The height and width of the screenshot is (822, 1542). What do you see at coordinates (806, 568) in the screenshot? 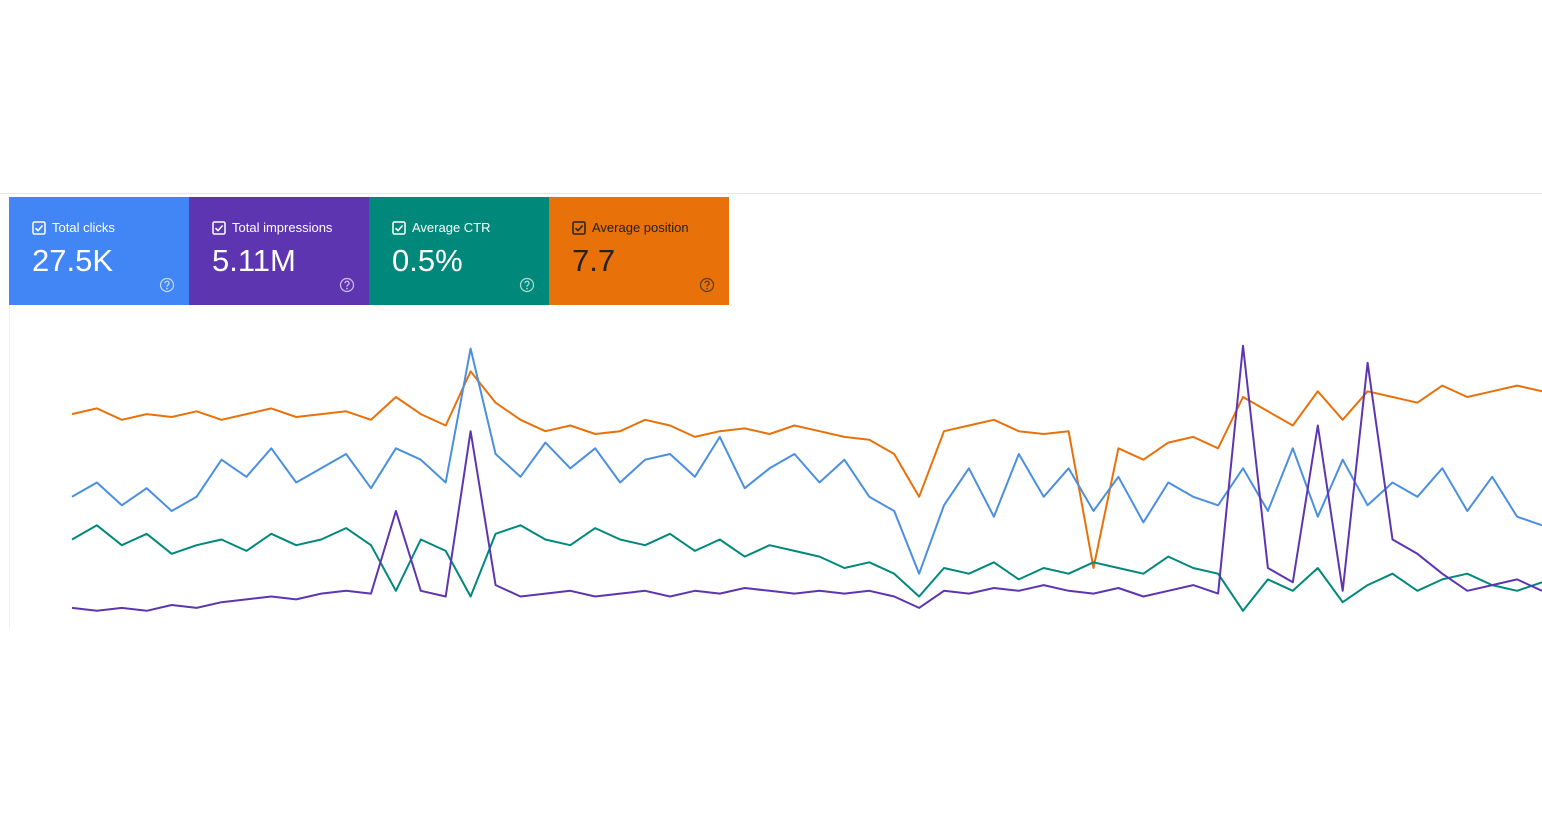
I see `series-line` at bounding box center [806, 568].